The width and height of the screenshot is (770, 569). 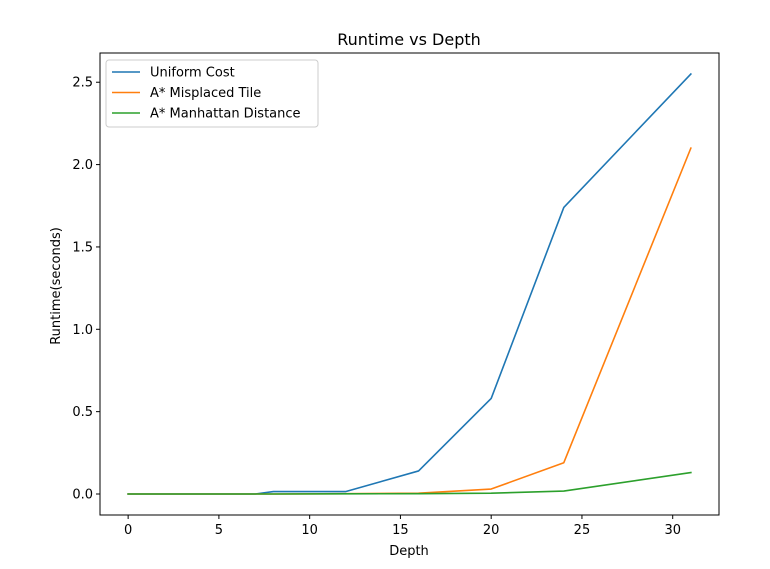 What do you see at coordinates (82, 165) in the screenshot?
I see `y-tick-label: 2.0` at bounding box center [82, 165].